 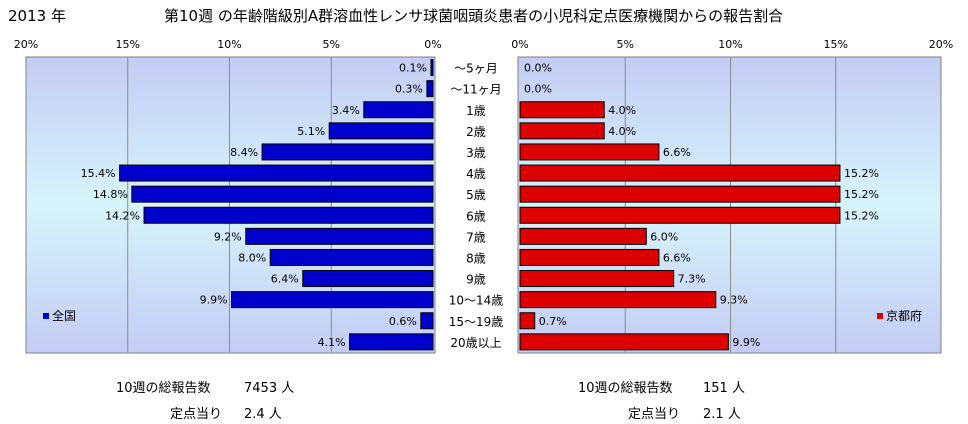 What do you see at coordinates (476, 216) in the screenshot?
I see `category-label: 6歳` at bounding box center [476, 216].